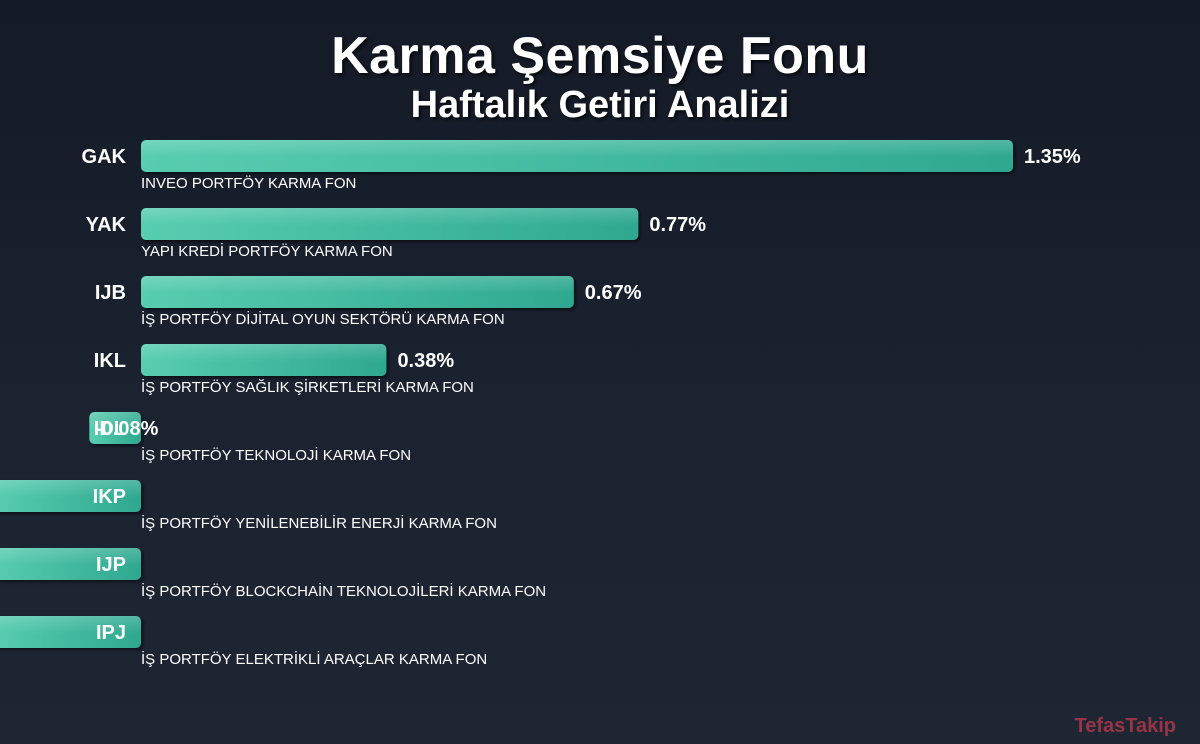 This screenshot has height=744, width=1200. Describe the element at coordinates (110, 429) in the screenshot. I see `category-label: IDL` at that location.